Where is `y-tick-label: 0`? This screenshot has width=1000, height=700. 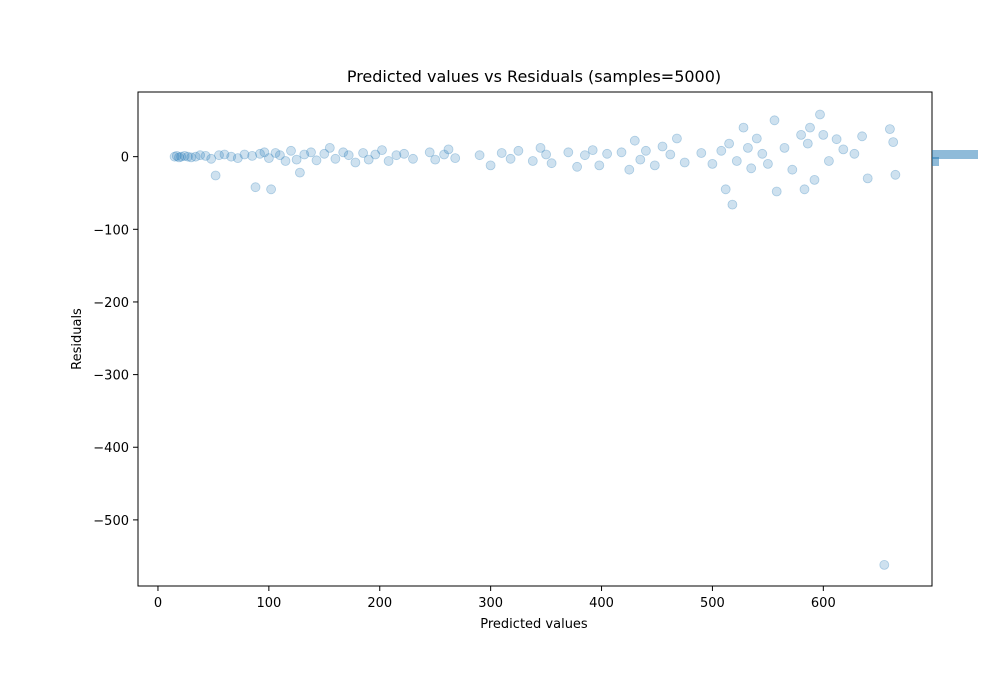 y-tick-label: 0 is located at coordinates (125, 158).